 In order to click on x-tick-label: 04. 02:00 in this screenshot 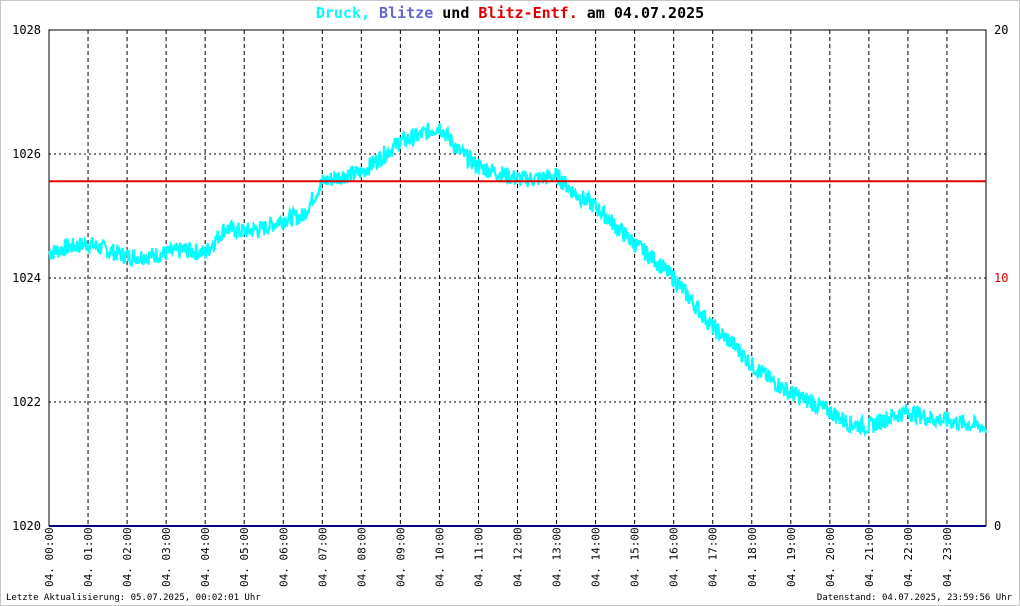, I will do `click(127, 557)`.